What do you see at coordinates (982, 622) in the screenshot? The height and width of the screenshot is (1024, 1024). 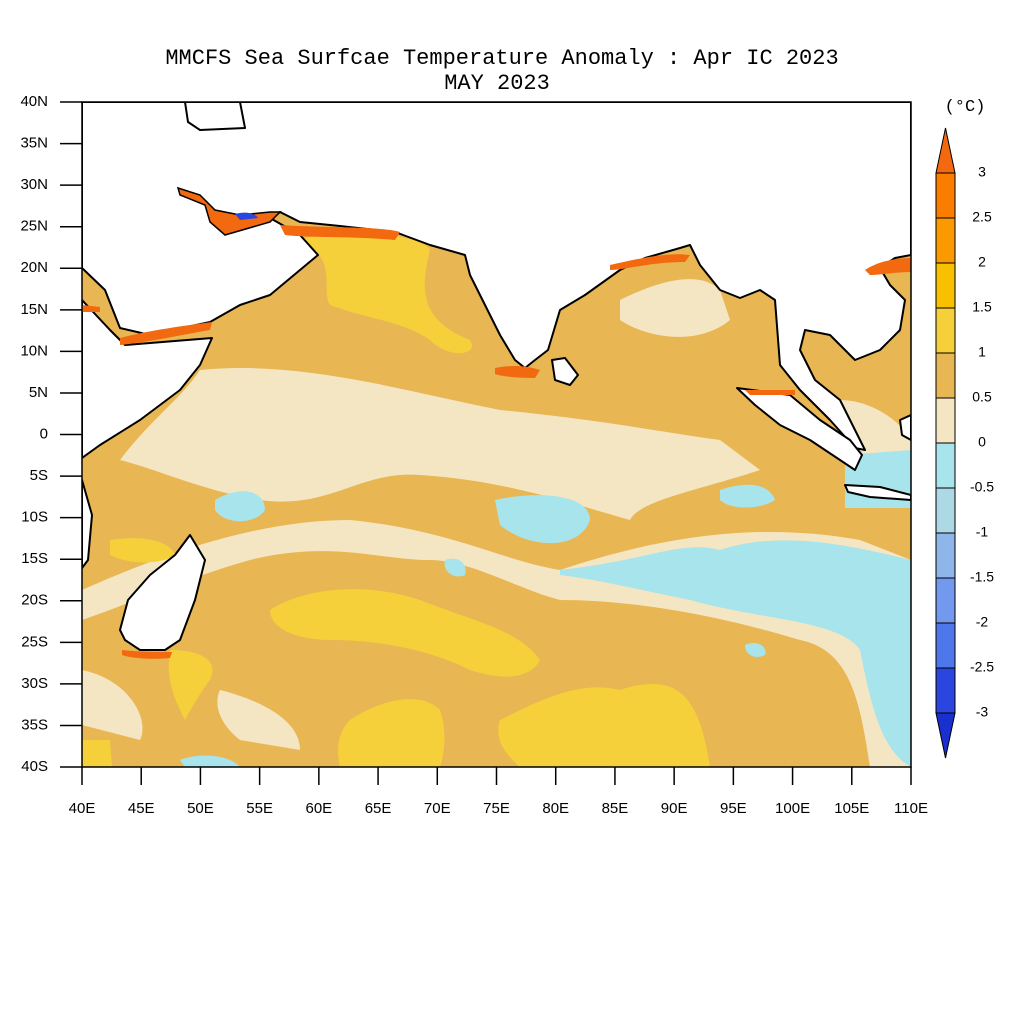 I see `colorbar-label: -2` at bounding box center [982, 622].